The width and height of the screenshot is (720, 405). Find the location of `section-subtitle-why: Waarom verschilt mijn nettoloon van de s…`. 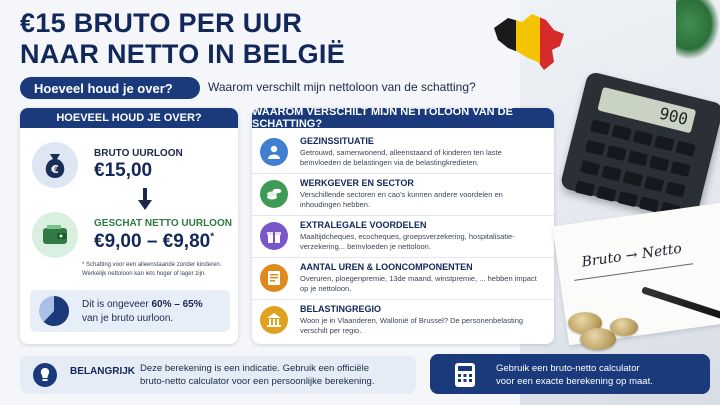

section-subtitle-why: Waarom verschilt mijn nettoloon van de s… is located at coordinates (342, 87).